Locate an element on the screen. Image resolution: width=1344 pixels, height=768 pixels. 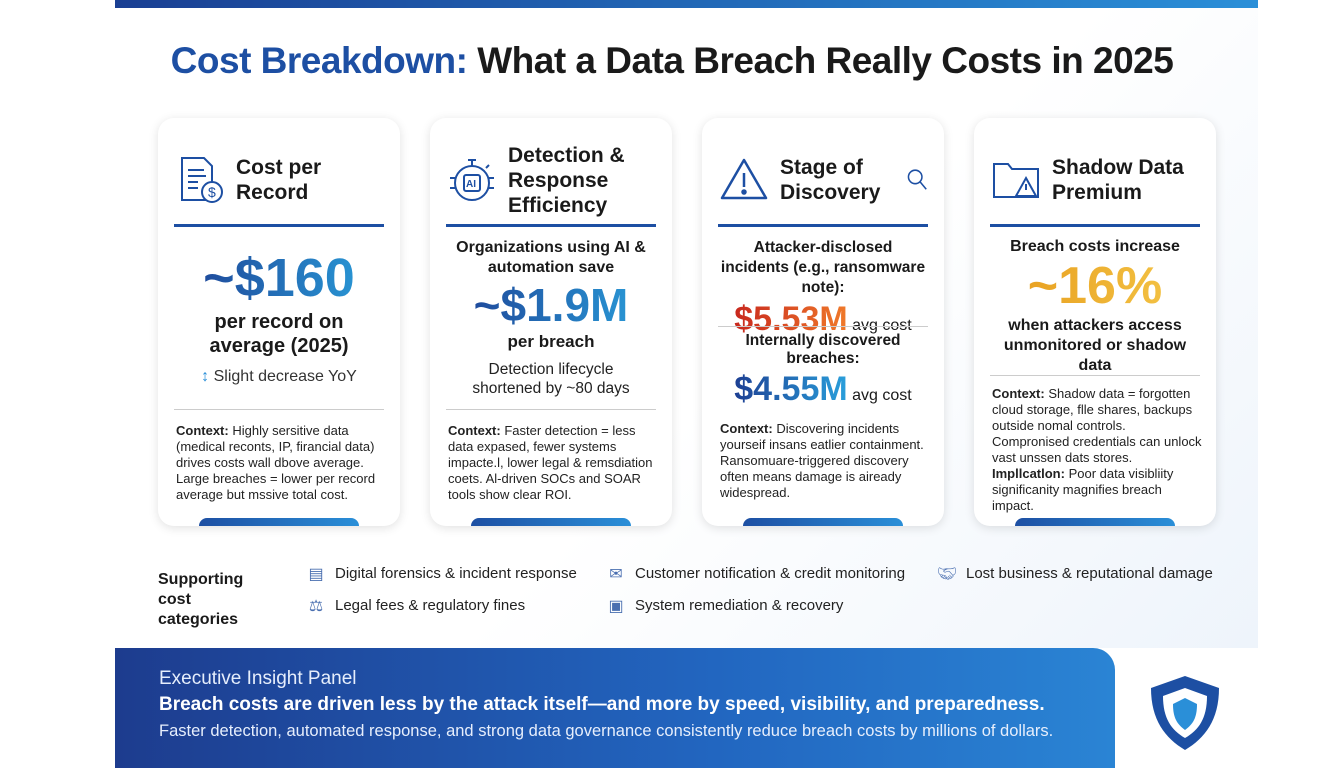
supporting-item: ⚖ Legal fees & regulatory fines is located at coordinates (415, 606).